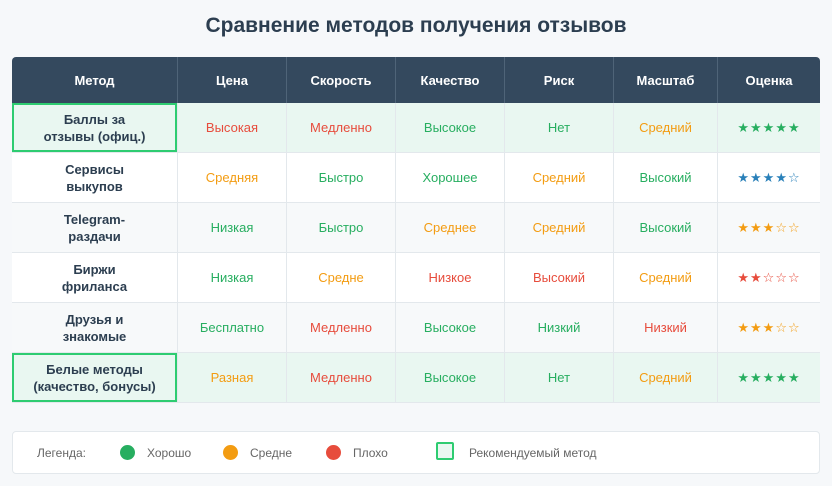 Image resolution: width=832 pixels, height=486 pixels. Describe the element at coordinates (61, 453) in the screenshot. I see `legend-label: Легенда:` at that location.